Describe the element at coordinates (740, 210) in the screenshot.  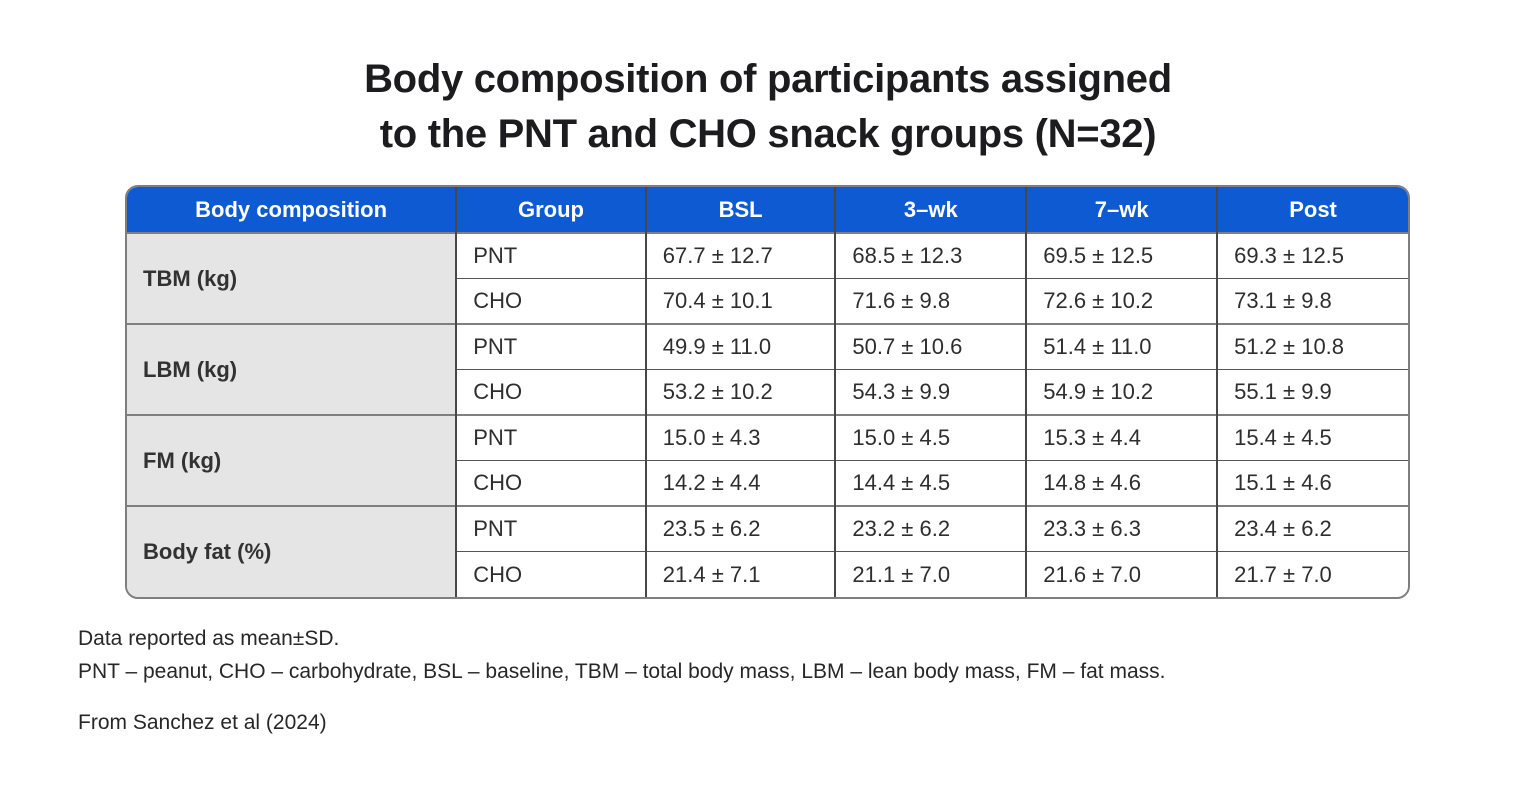
I see `column-header-bsl: BSL` at that location.